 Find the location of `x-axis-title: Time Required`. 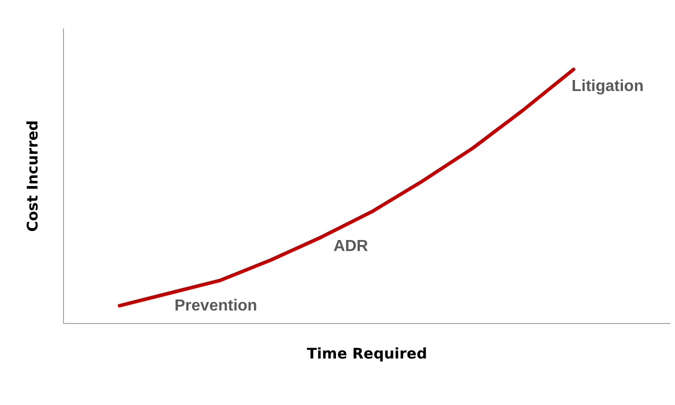

x-axis-title: Time Required is located at coordinates (367, 354).